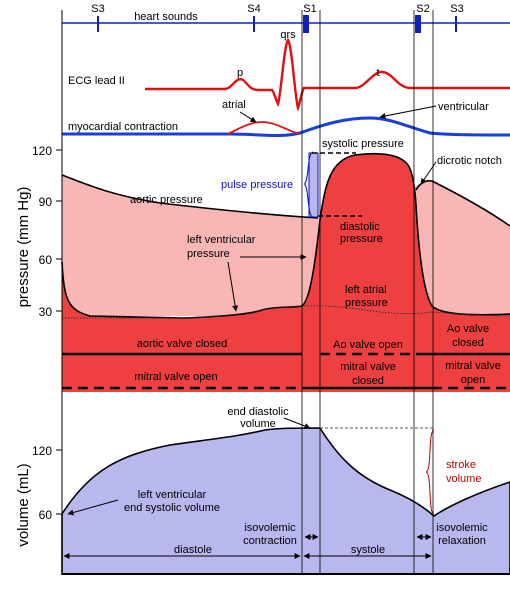  I want to click on diastole-label: diastole, so click(193, 550).